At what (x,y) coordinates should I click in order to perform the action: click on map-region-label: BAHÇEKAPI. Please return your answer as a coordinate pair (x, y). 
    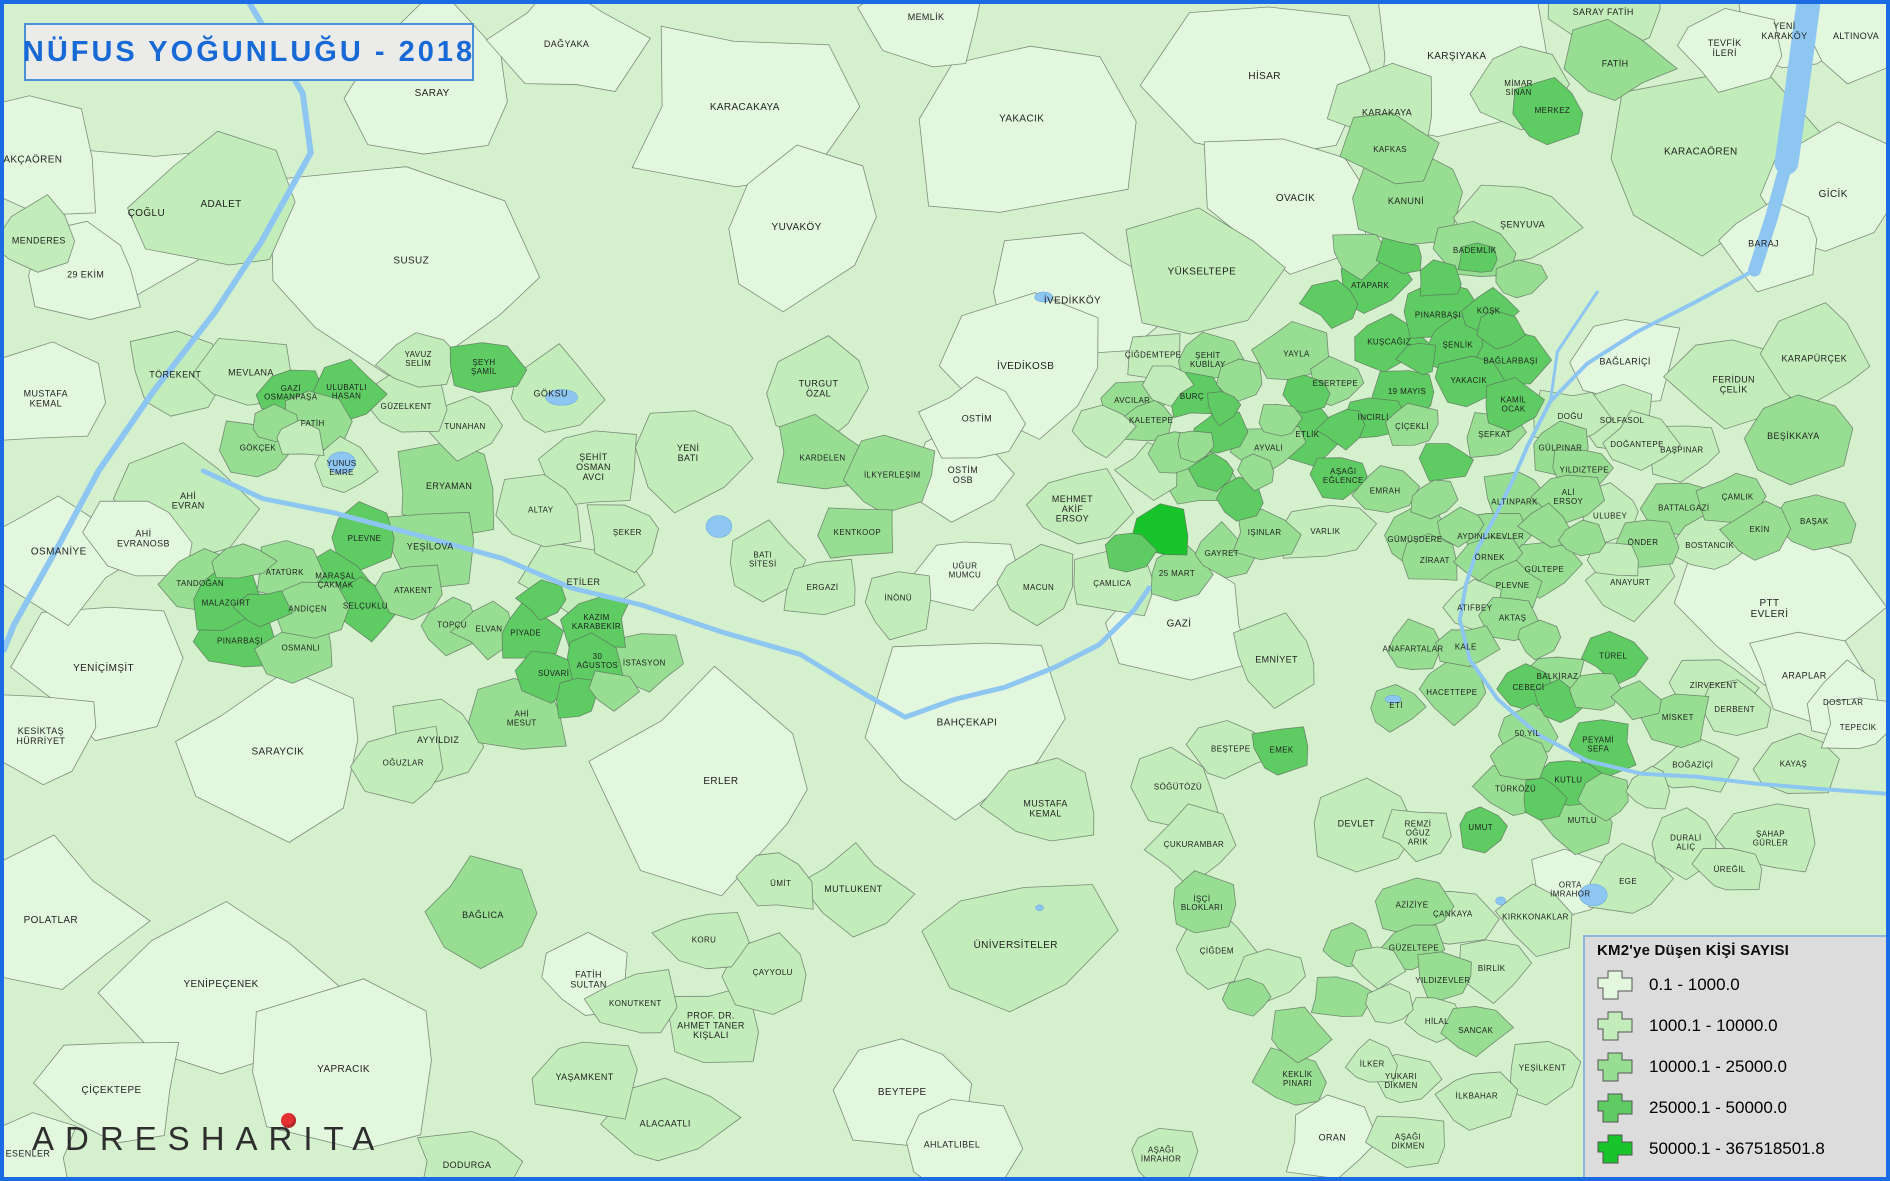
    Looking at the image, I should click on (967, 723).